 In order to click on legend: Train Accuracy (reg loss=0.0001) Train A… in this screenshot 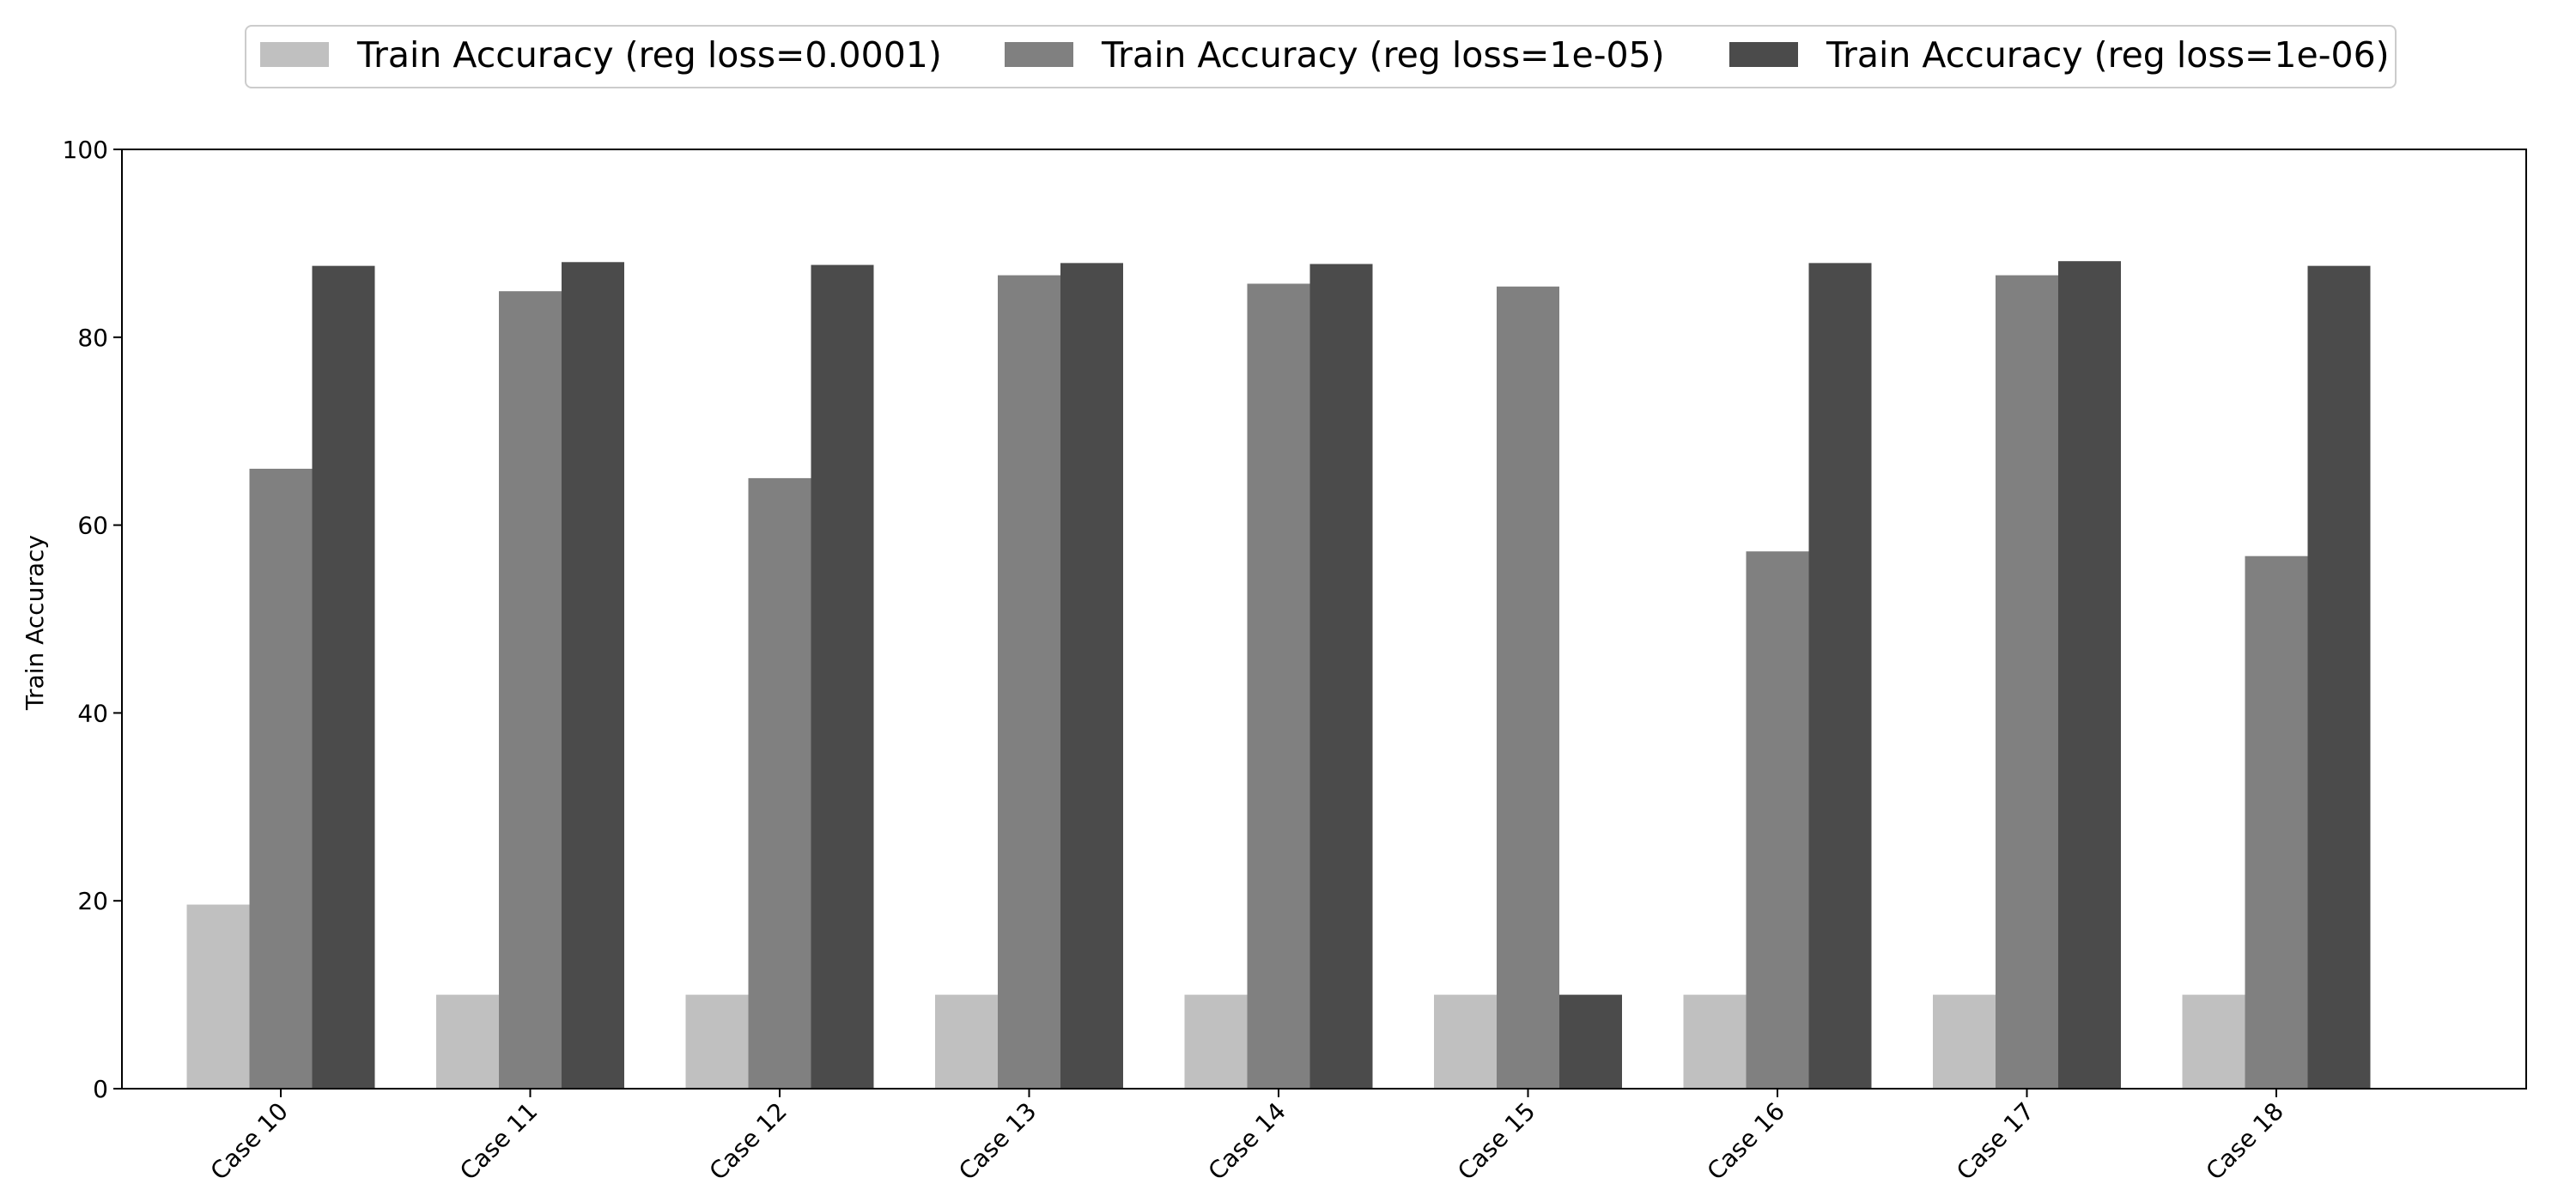, I will do `click(1321, 57)`.